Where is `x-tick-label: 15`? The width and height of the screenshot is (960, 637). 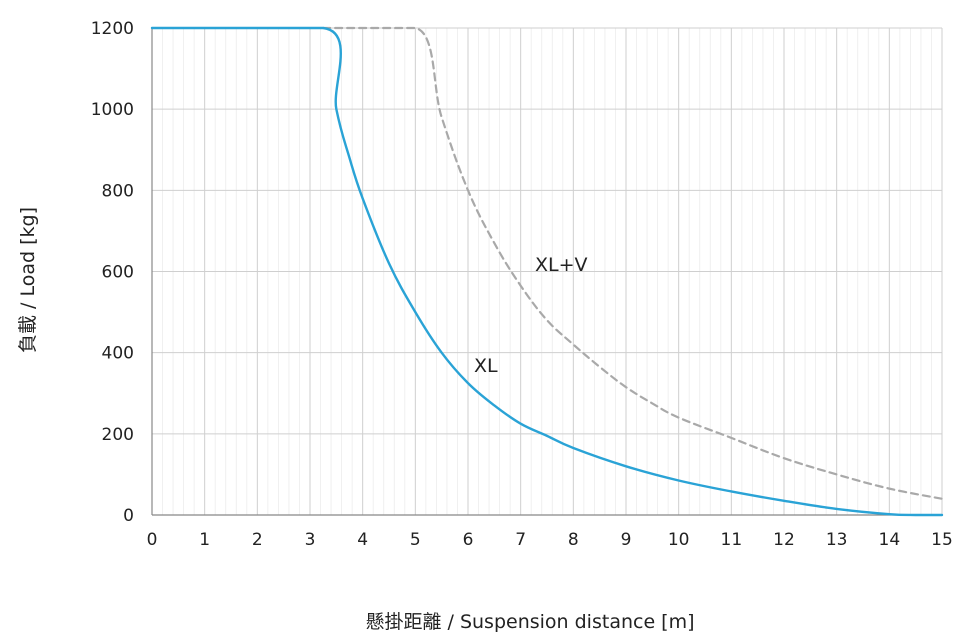 x-tick-label: 15 is located at coordinates (942, 540).